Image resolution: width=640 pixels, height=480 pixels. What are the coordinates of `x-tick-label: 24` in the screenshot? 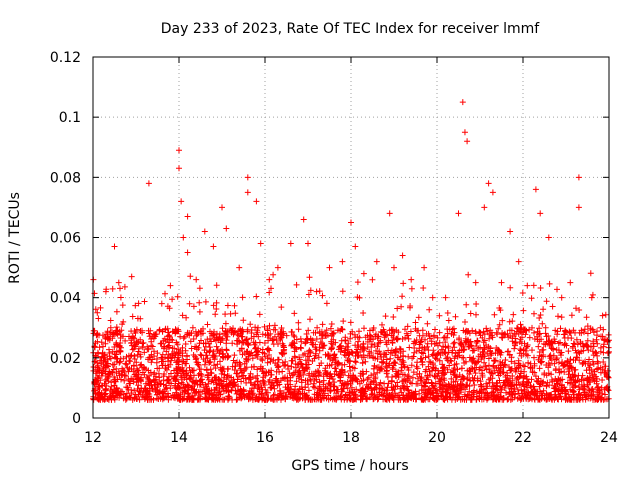 It's located at (609, 438).